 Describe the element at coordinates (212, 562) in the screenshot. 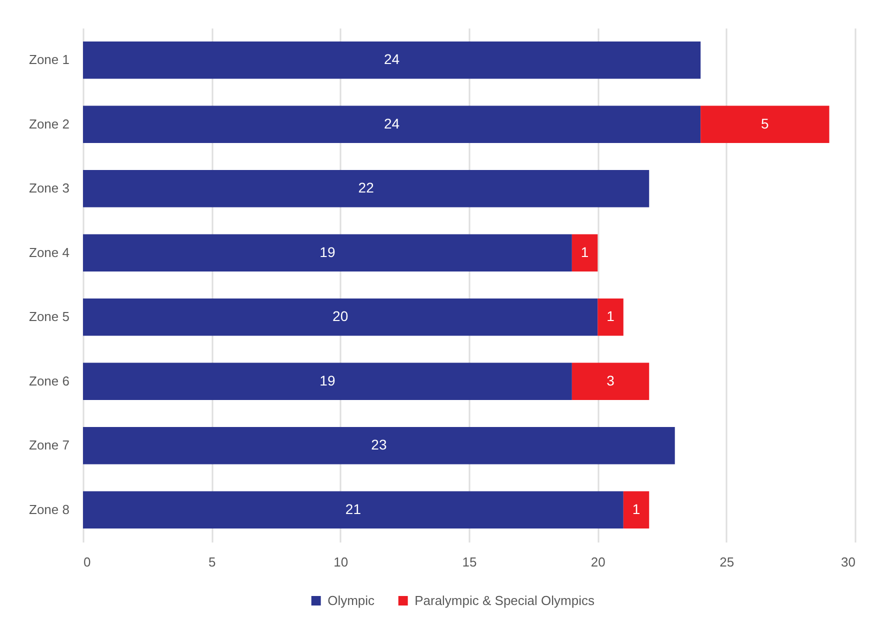

I see `x-tick-label: 5` at that location.